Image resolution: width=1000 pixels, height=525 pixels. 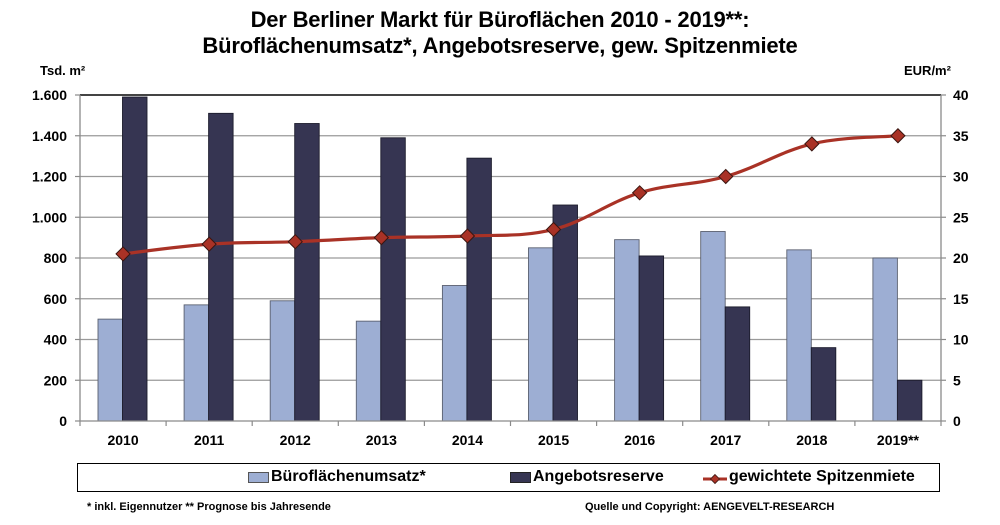 I want to click on source-credit: Quelle und Copyright: AENGEVELT-RESEARCH, so click(x=710, y=507).